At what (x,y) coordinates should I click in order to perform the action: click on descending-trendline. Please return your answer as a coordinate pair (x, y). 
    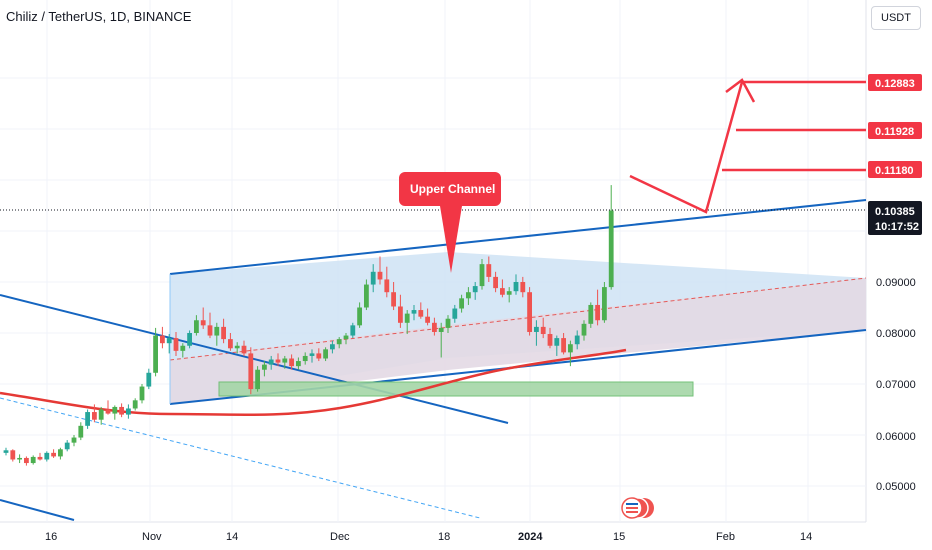
    Looking at the image, I should click on (254, 359).